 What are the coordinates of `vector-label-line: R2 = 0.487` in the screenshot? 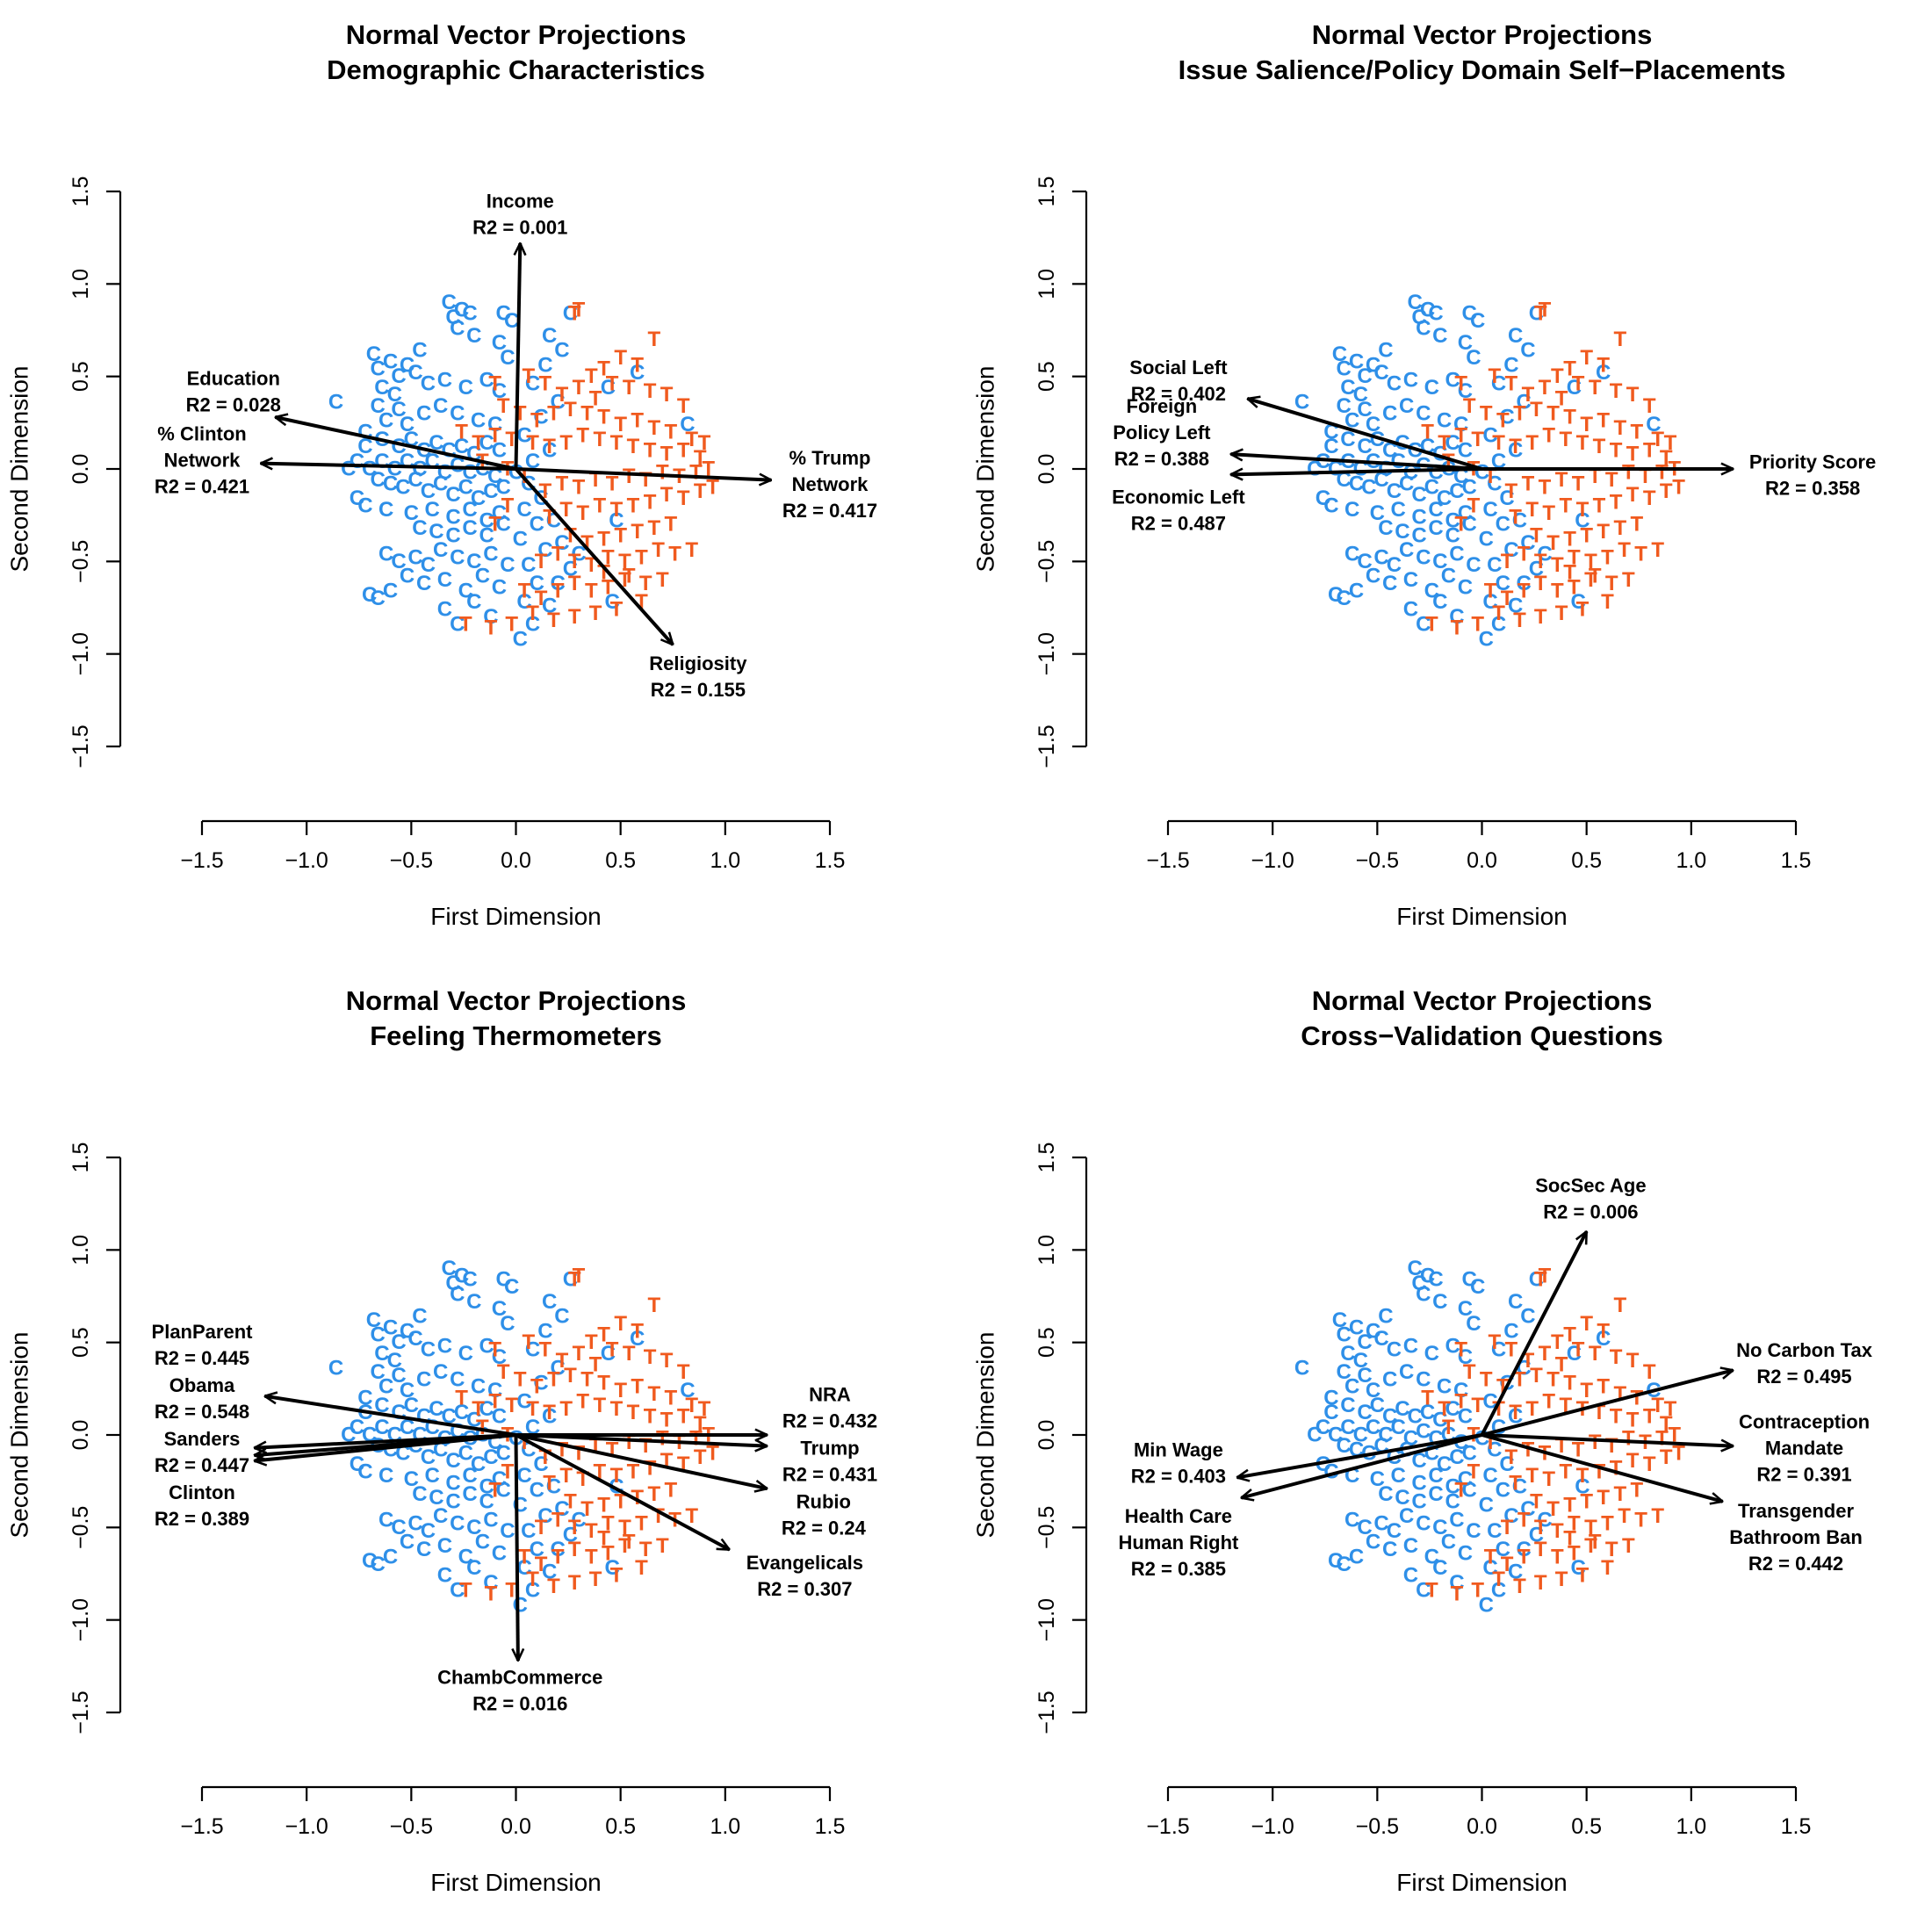 It's located at (1178, 523).